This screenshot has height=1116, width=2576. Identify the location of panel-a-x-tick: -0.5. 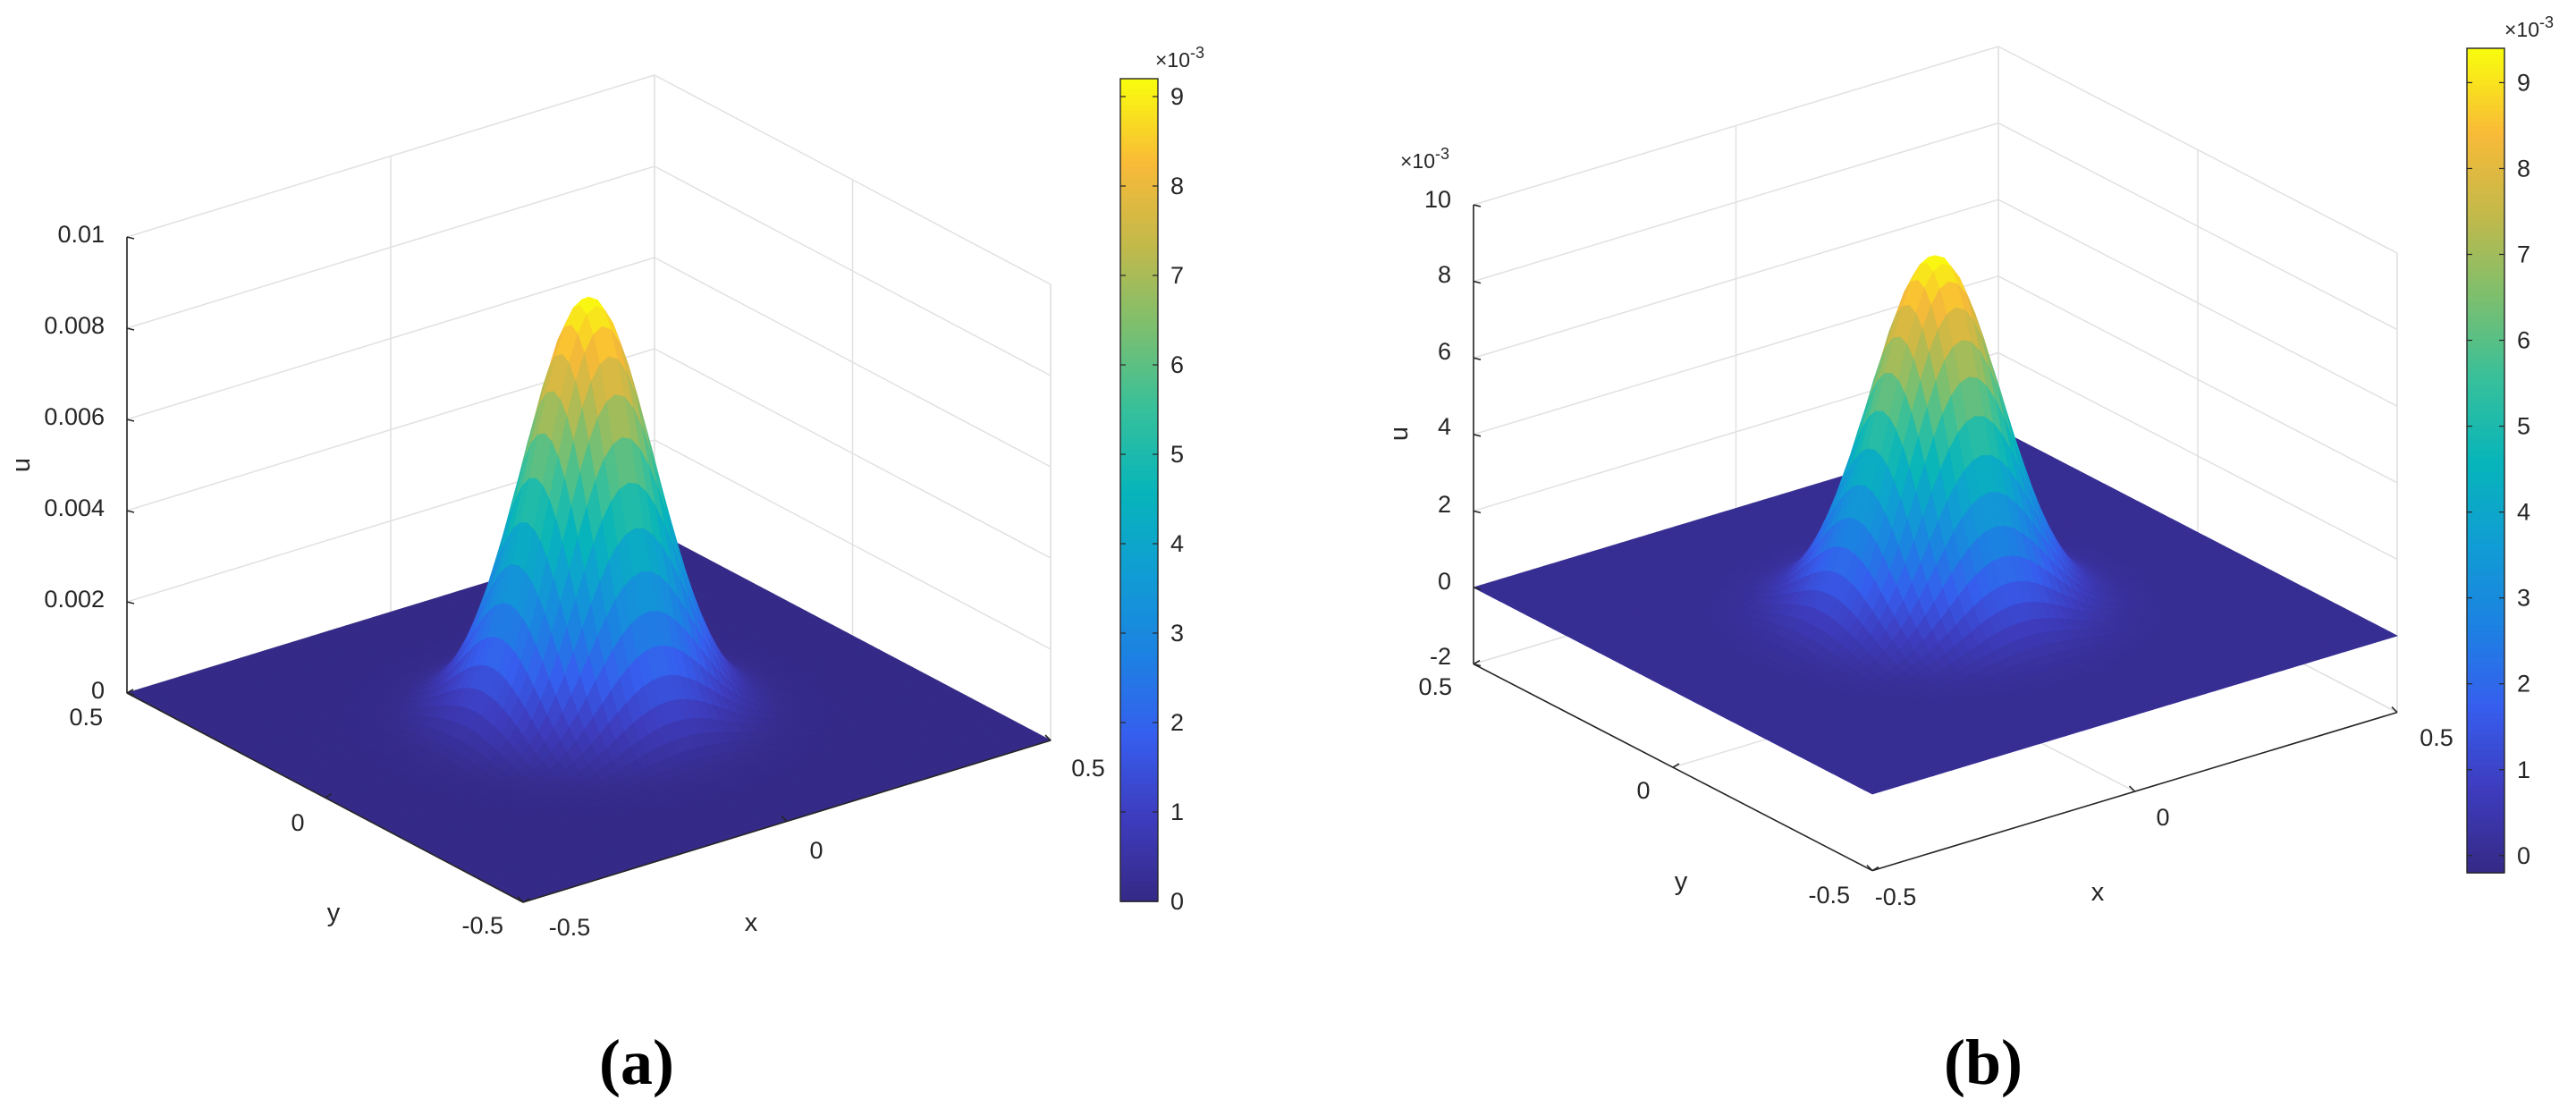
(570, 927).